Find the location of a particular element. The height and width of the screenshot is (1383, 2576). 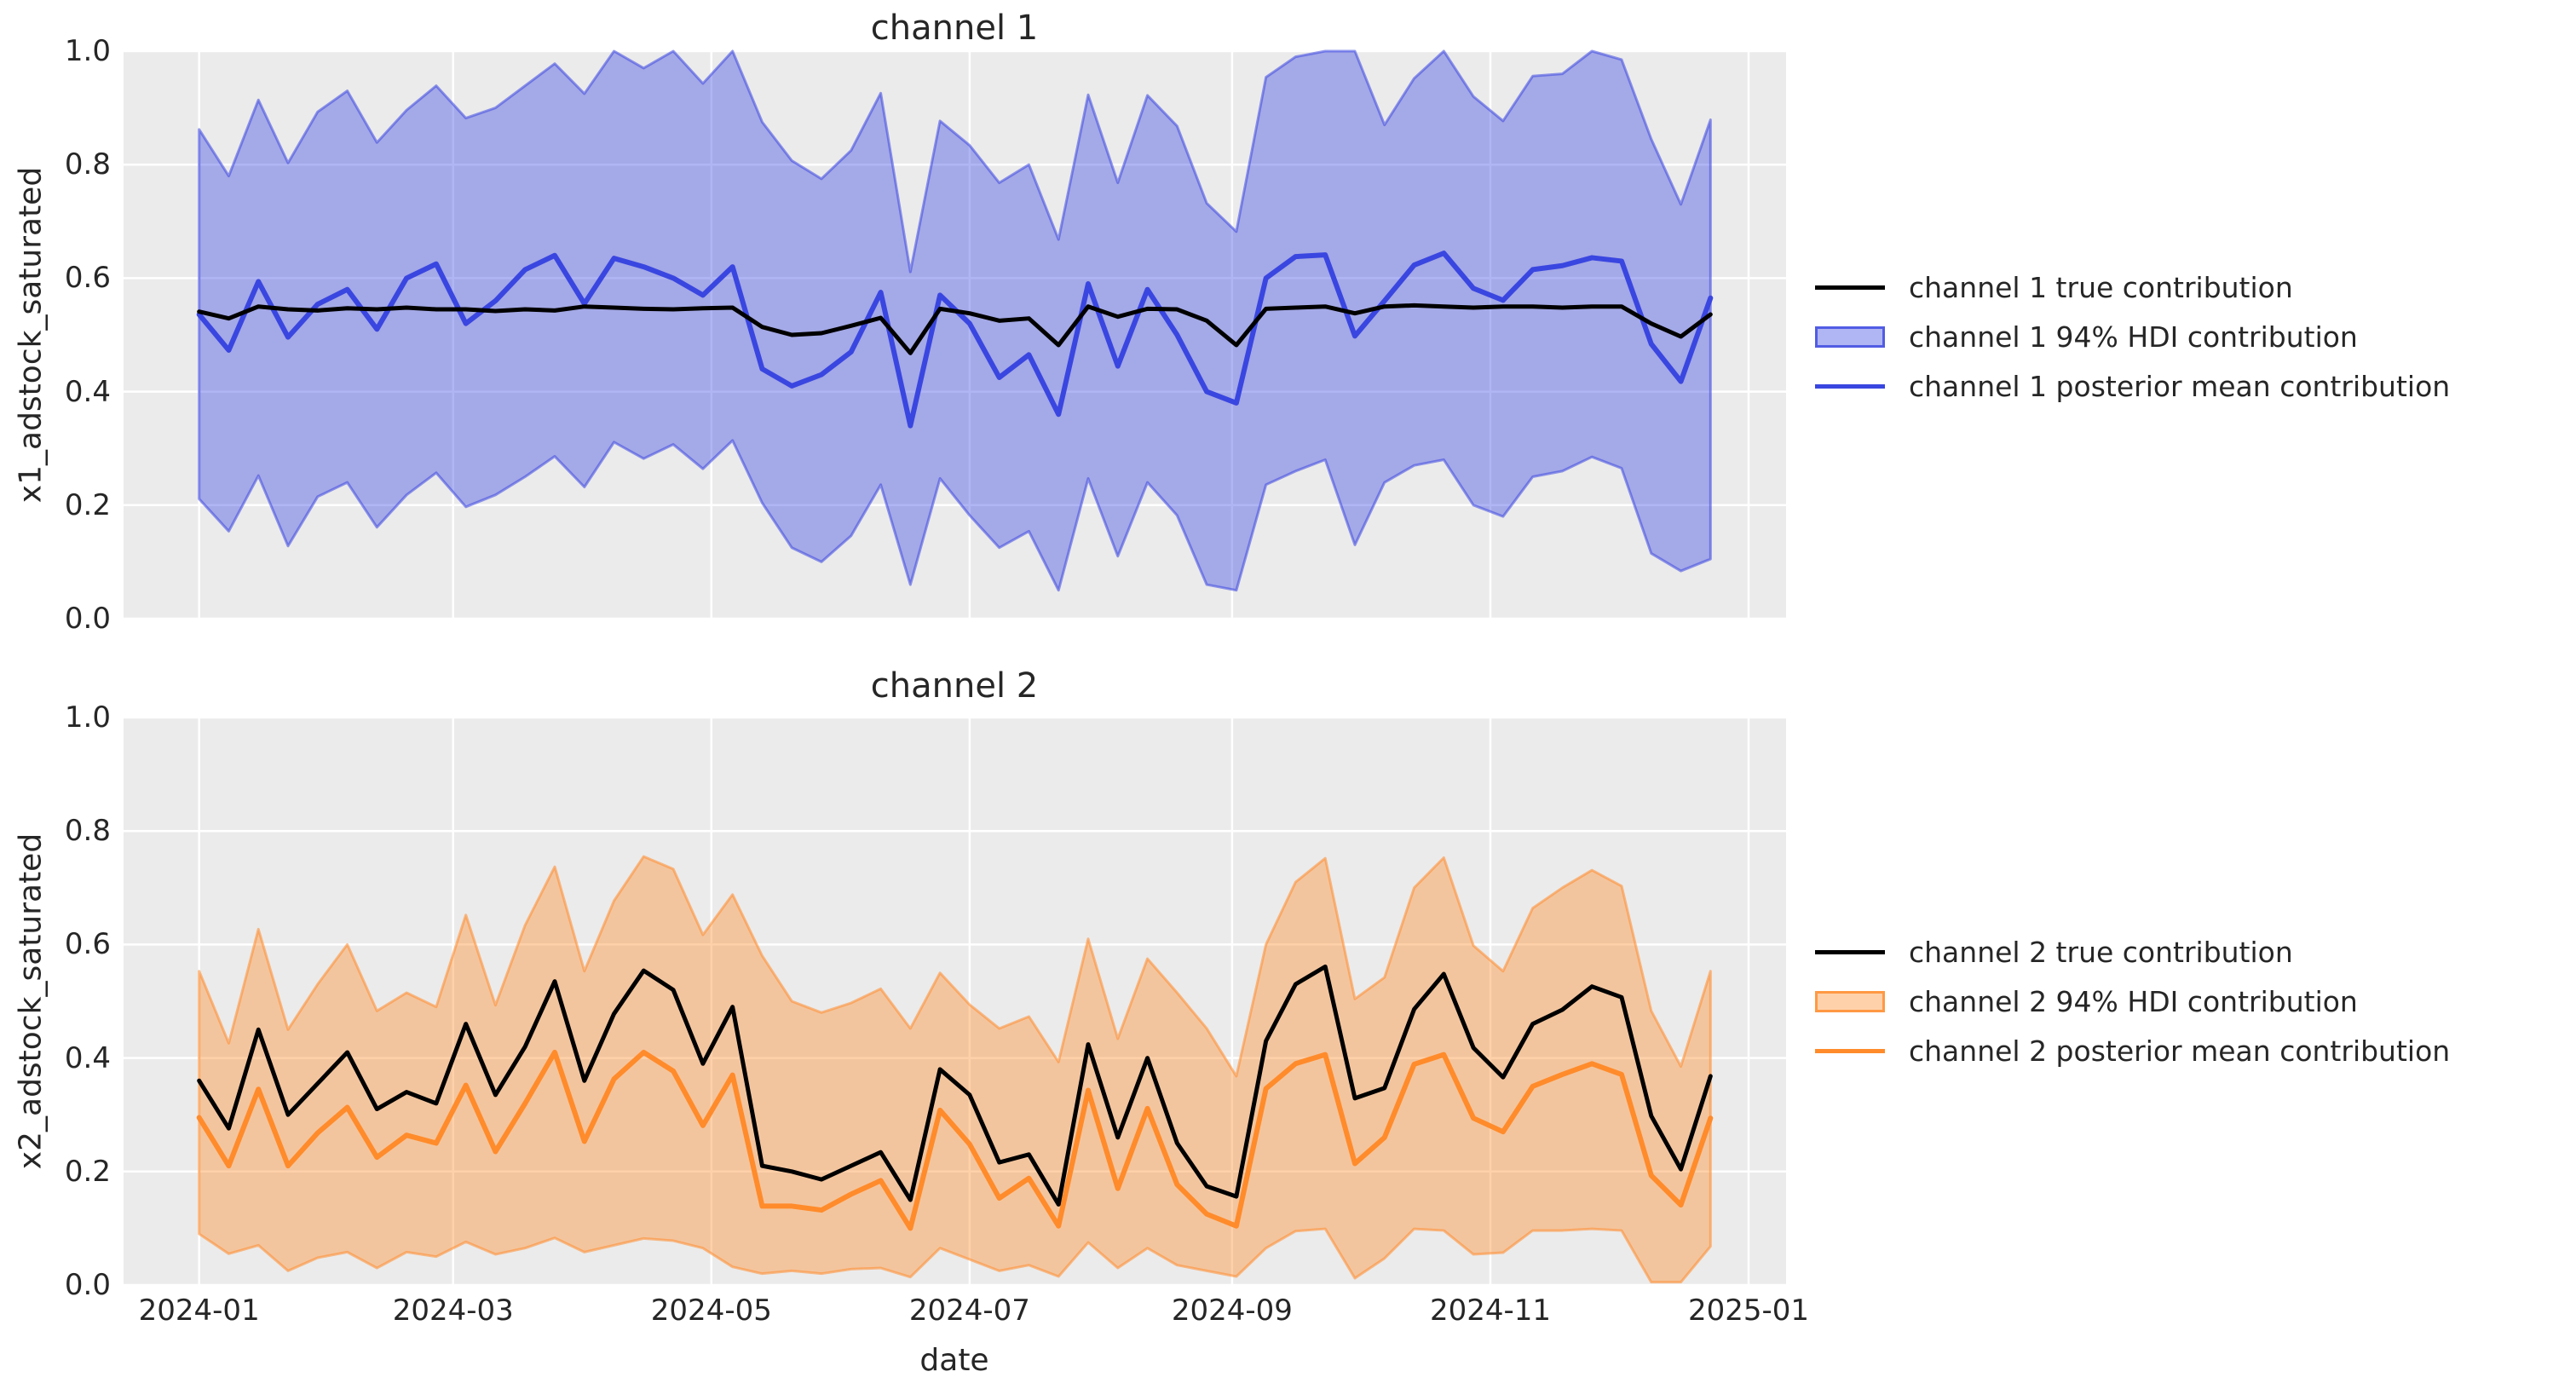

subplot-title-channel-1: channel 1 is located at coordinates (954, 28).